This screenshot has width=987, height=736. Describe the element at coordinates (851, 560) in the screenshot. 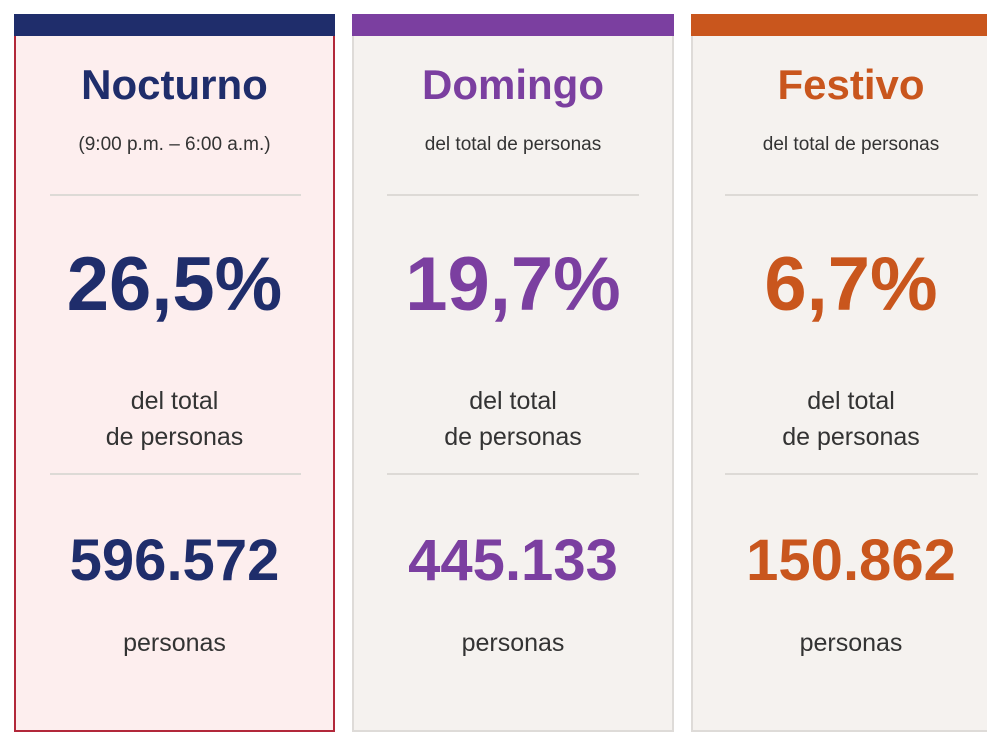

I see `count: 150.862` at that location.